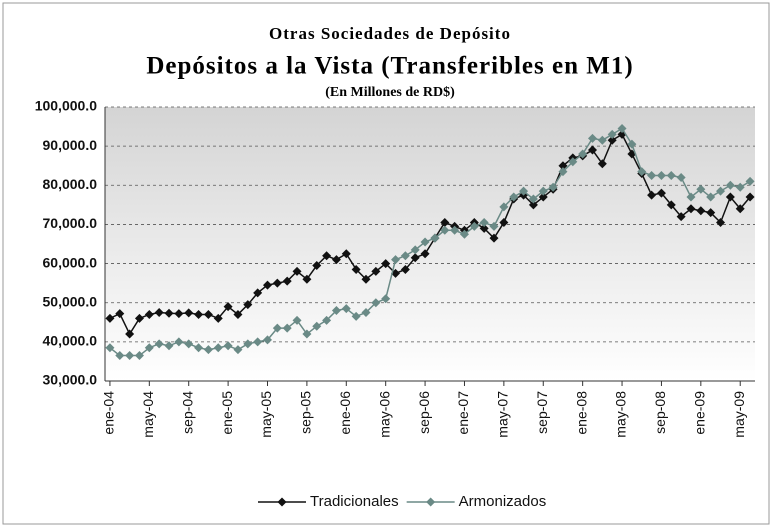  What do you see at coordinates (581, 413) in the screenshot?
I see `x-tick-label: ene-08` at bounding box center [581, 413].